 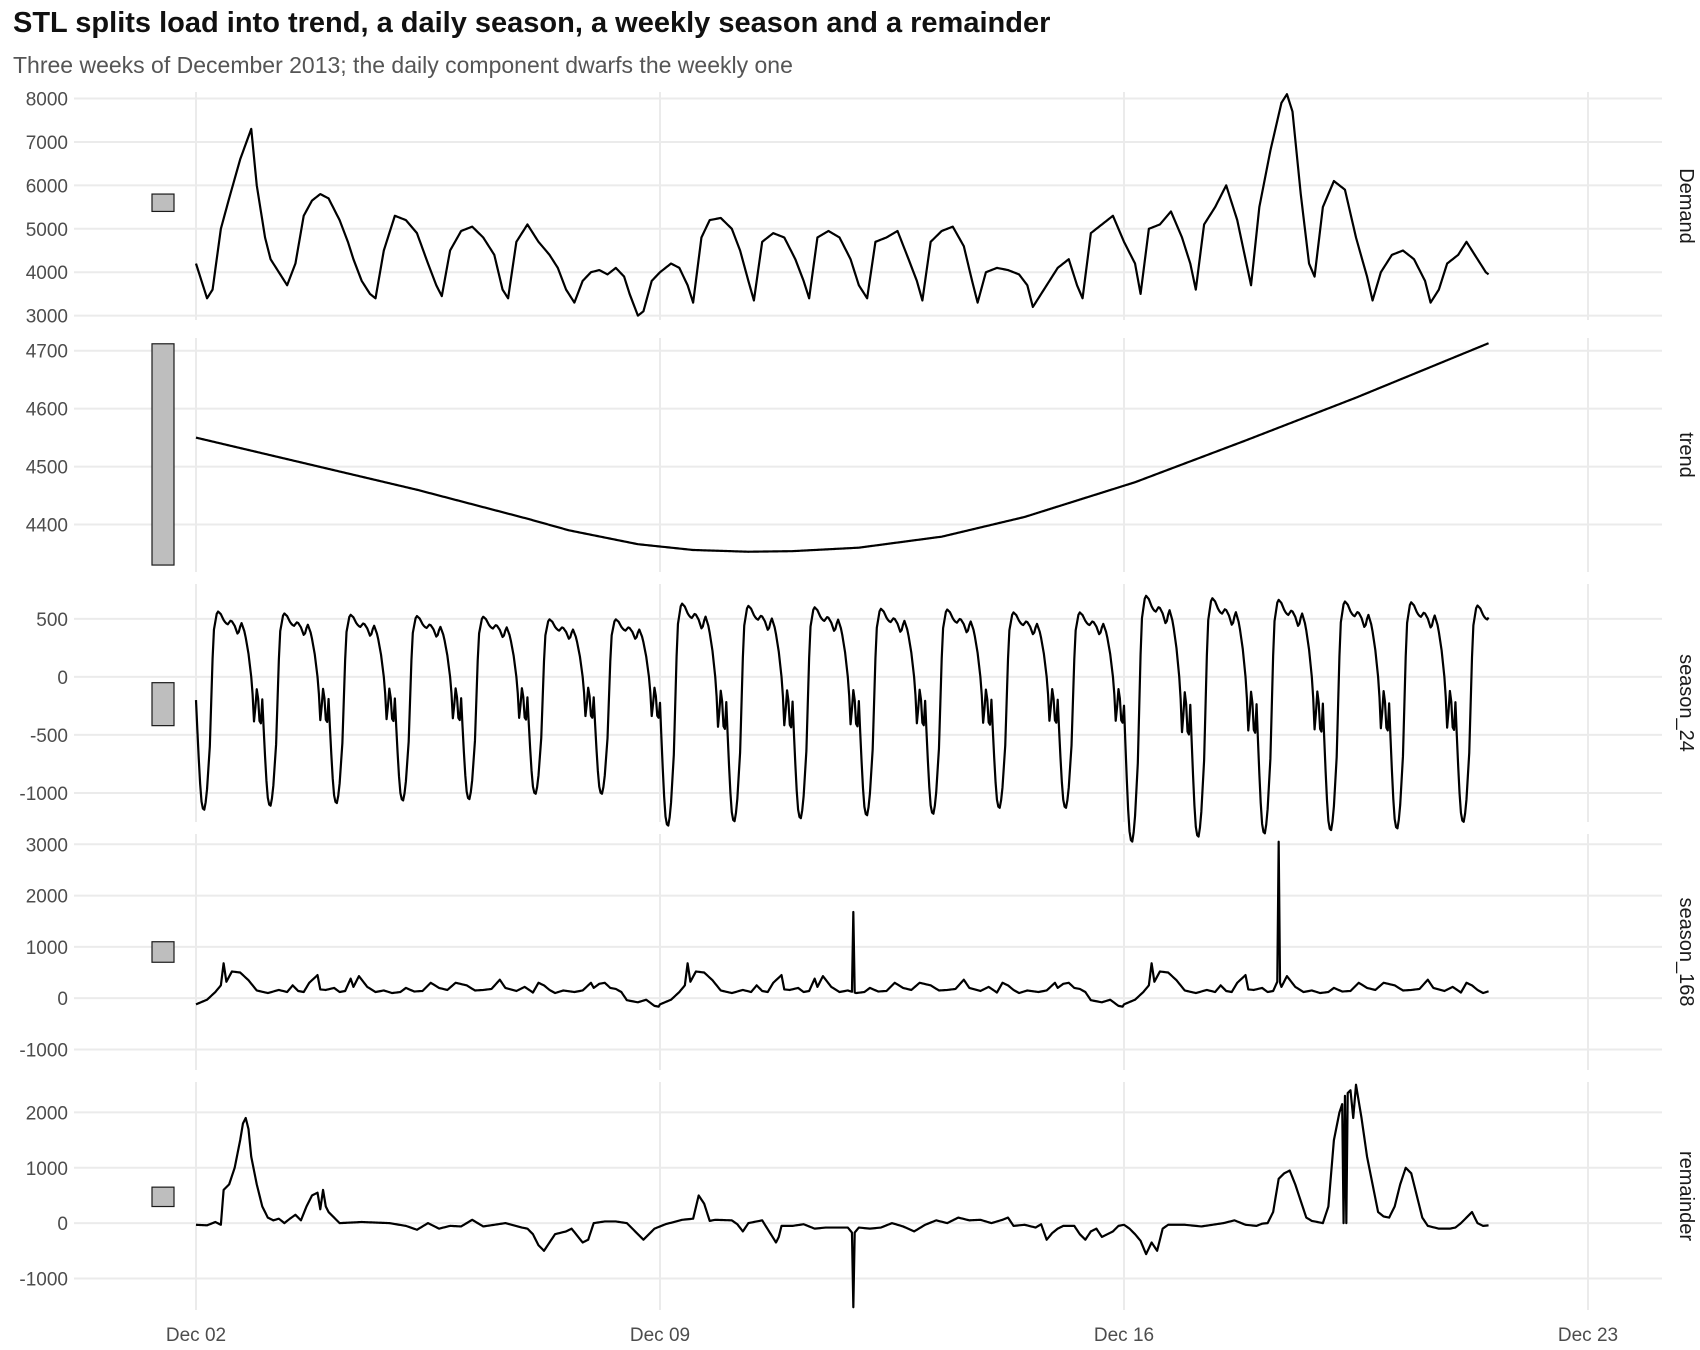 What do you see at coordinates (47, 526) in the screenshot?
I see `y-tick-label: 4400` at bounding box center [47, 526].